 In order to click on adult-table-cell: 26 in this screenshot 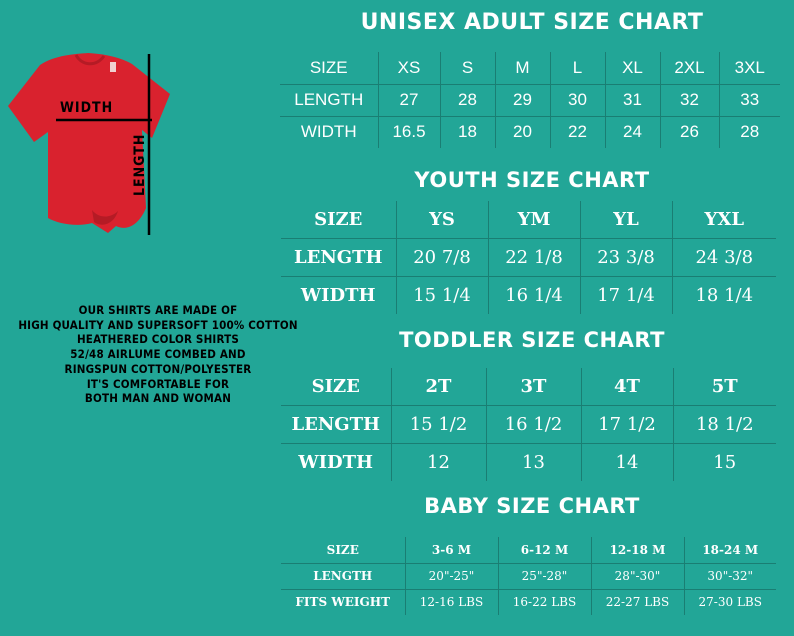, I will do `click(690, 132)`.